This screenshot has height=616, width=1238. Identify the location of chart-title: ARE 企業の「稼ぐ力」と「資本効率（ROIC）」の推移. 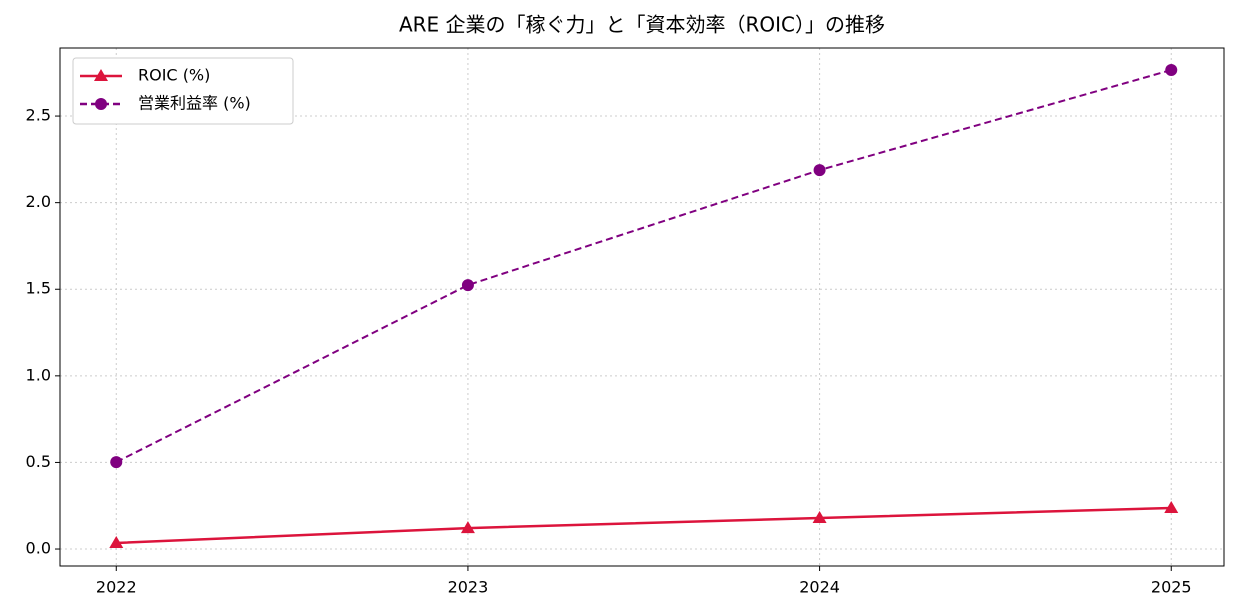
(642, 25).